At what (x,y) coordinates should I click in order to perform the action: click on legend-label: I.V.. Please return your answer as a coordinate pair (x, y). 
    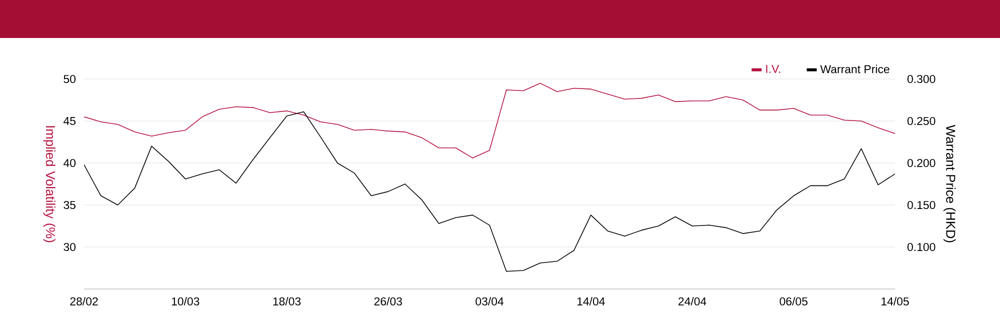
    Looking at the image, I should click on (773, 69).